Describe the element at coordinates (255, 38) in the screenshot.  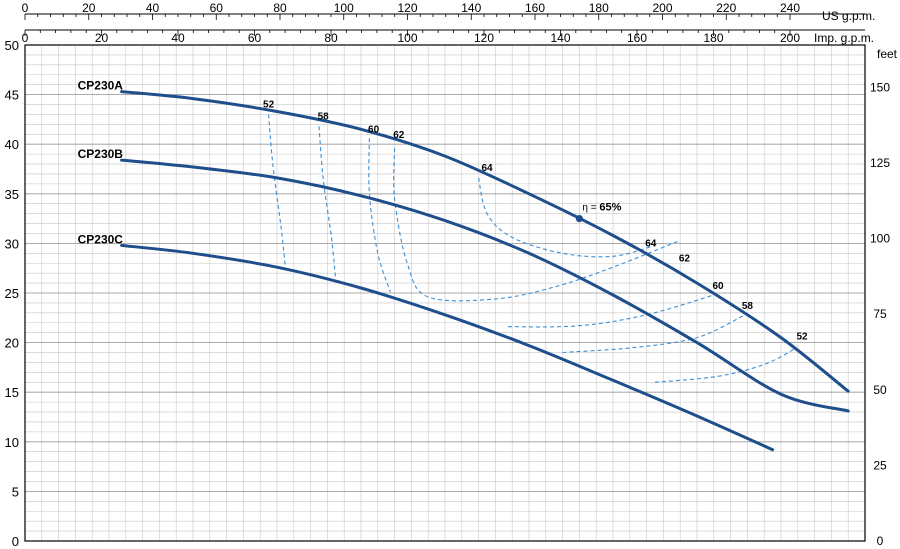
I see `imp-gpm-tick-label: 60` at that location.